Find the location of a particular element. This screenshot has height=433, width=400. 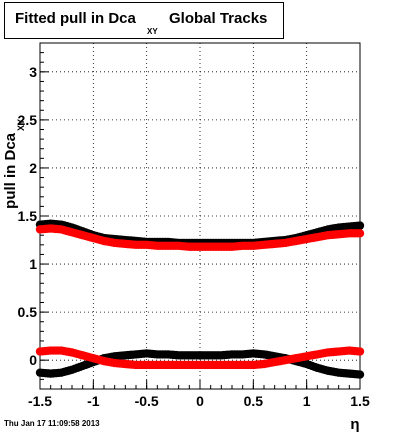

y-axis-label-group: pull in Dca XY is located at coordinates (14, 164).